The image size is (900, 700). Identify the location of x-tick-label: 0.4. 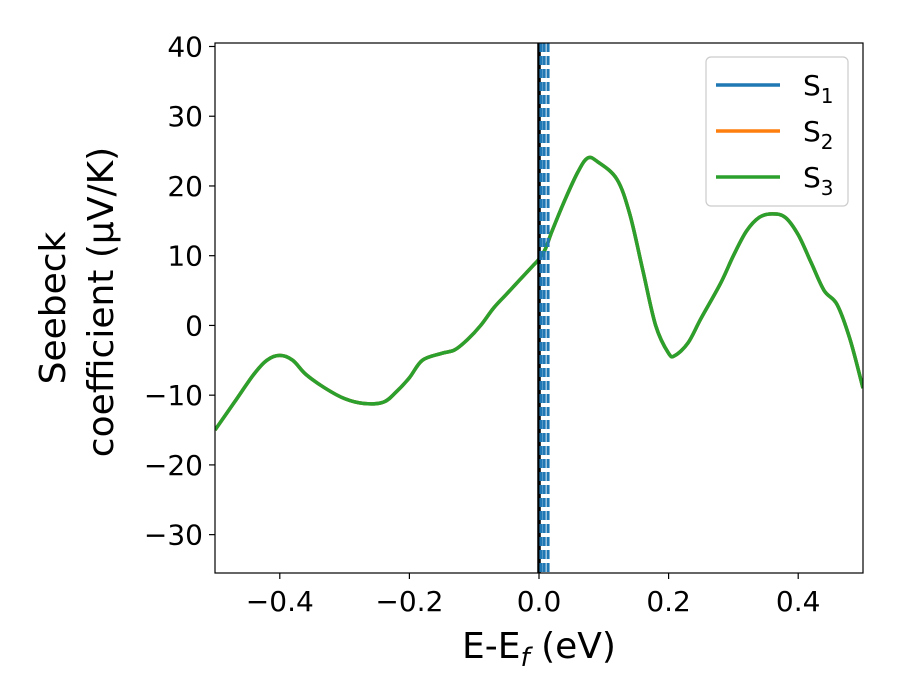
(798, 601).